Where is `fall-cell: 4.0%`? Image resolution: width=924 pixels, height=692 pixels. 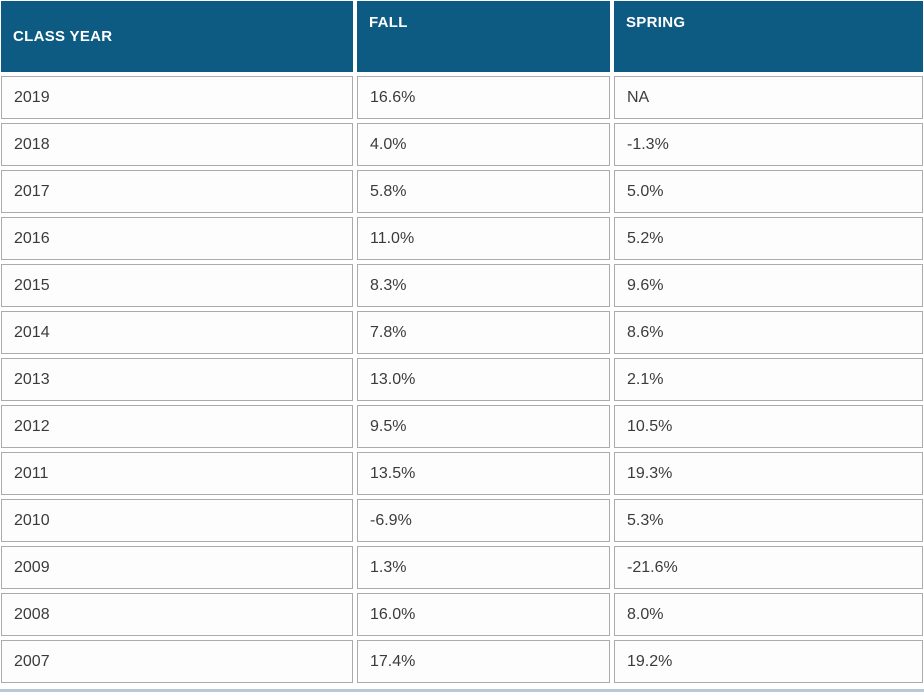
fall-cell: 4.0% is located at coordinates (483, 144).